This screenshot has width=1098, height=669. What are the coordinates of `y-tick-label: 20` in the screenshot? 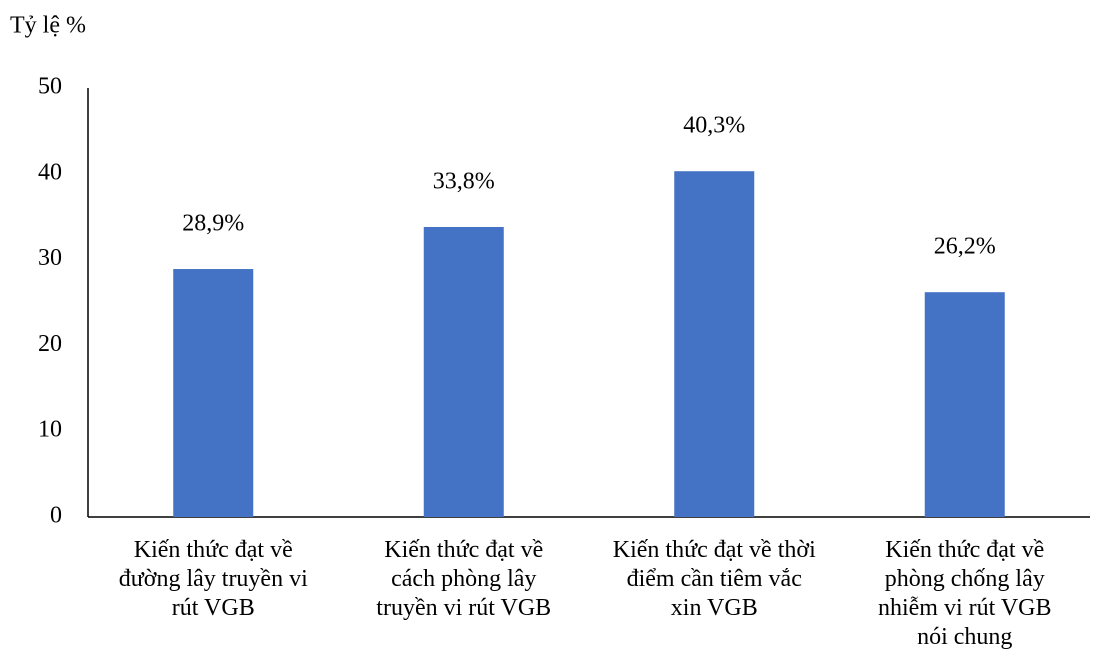 It's located at (50, 344).